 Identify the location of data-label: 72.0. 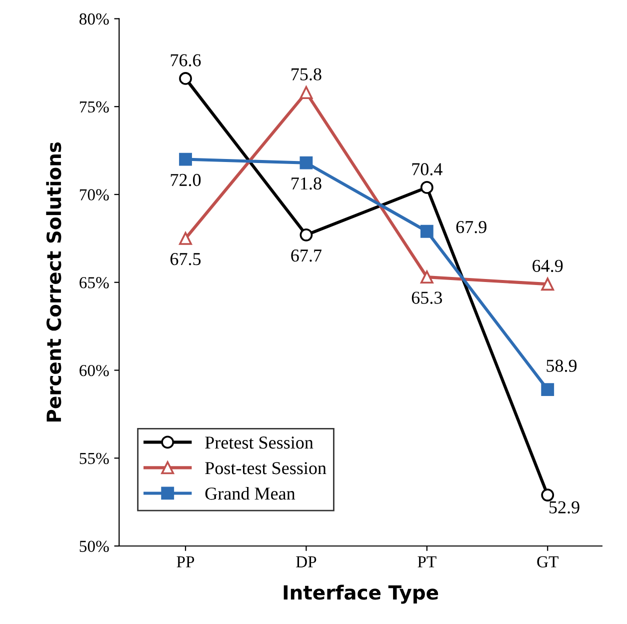
(185, 180).